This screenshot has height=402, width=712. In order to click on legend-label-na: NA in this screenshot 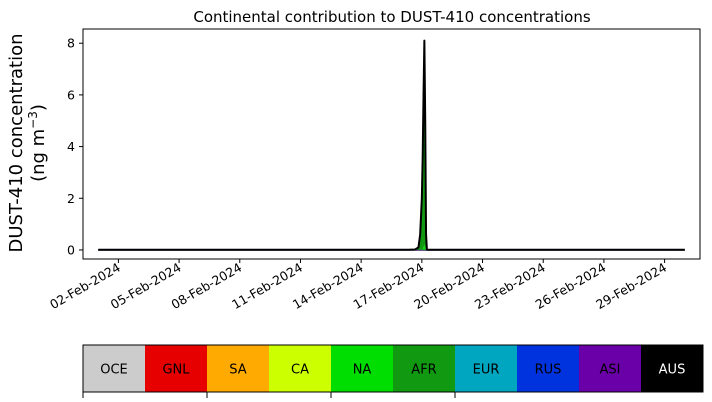, I will do `click(362, 370)`.